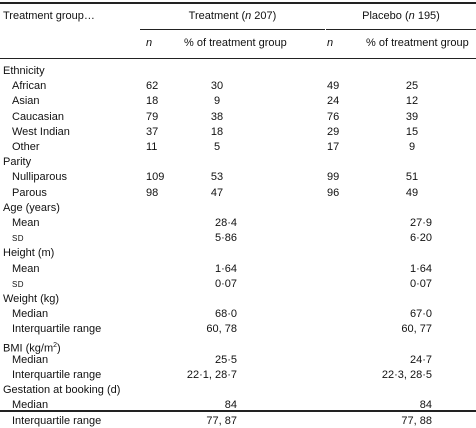 This screenshot has width=476, height=428. What do you see at coordinates (62, 390) in the screenshot?
I see `gestation-title: Gestation at booking (d)` at bounding box center [62, 390].